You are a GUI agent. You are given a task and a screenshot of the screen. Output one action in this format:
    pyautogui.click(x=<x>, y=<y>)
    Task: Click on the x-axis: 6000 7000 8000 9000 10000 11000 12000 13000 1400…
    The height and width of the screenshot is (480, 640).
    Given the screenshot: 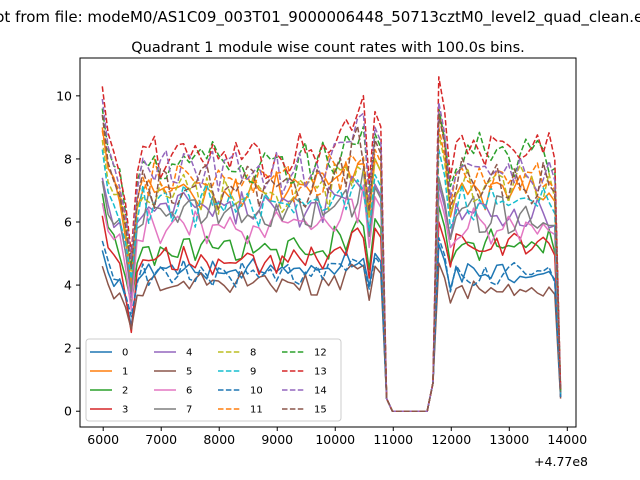 What is the action you would take?
    pyautogui.click(x=337, y=437)
    